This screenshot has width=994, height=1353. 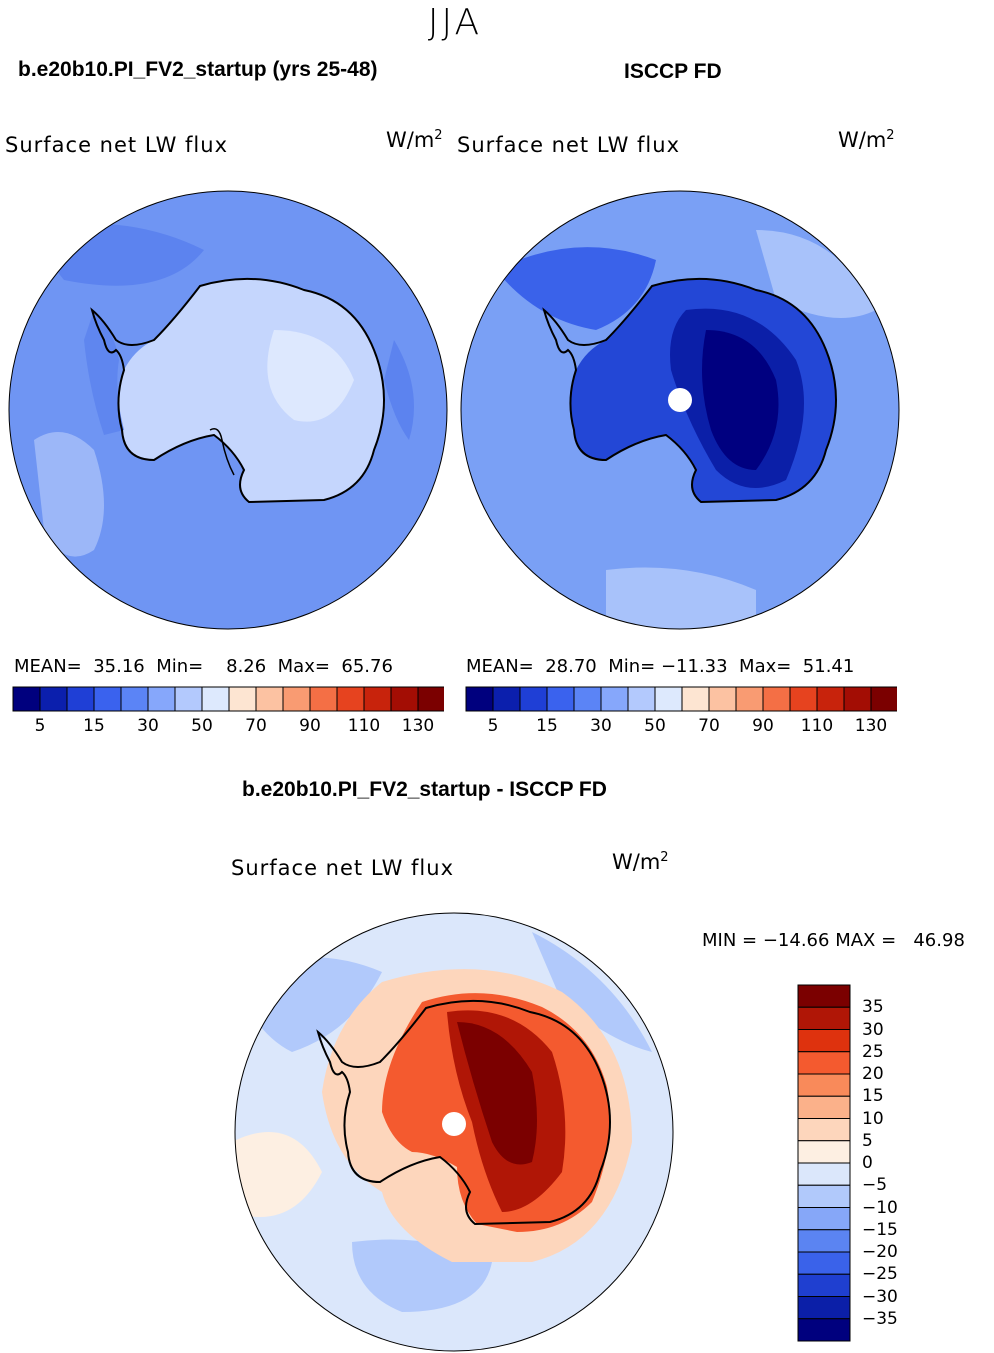 What do you see at coordinates (601, 726) in the screenshot?
I see `obs-colorbar-tick-label: 30` at bounding box center [601, 726].